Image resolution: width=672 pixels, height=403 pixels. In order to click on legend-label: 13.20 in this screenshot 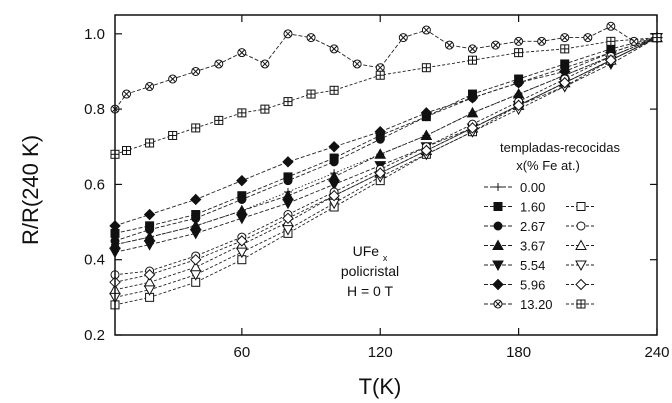, I will do `click(536, 304)`.